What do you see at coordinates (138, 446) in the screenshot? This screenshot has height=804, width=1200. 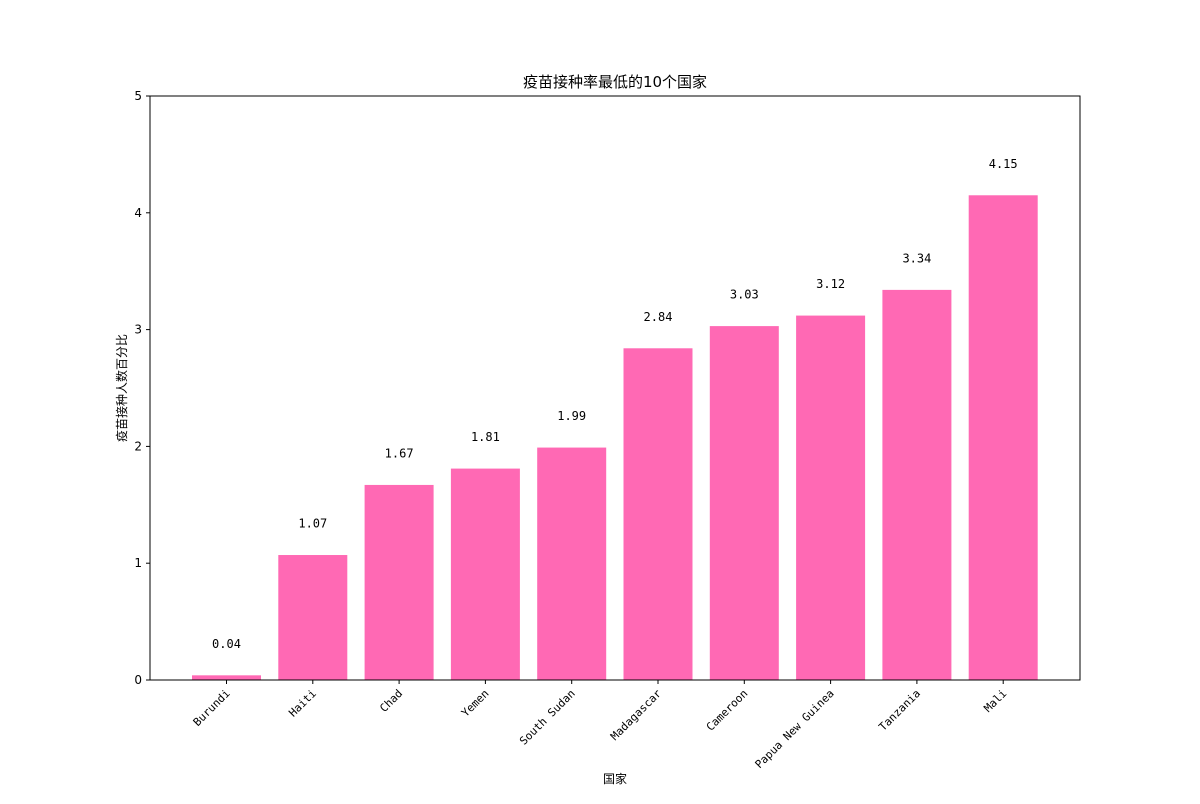 I see `y-tick-label: 2` at bounding box center [138, 446].